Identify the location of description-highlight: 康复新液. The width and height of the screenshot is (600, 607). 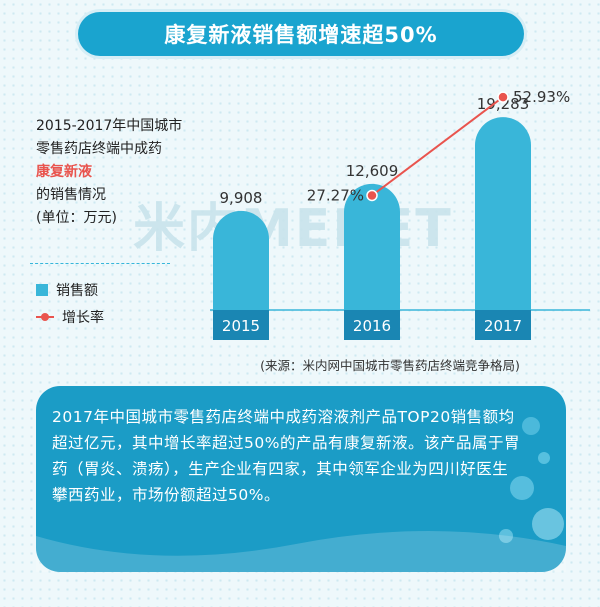
(64, 172).